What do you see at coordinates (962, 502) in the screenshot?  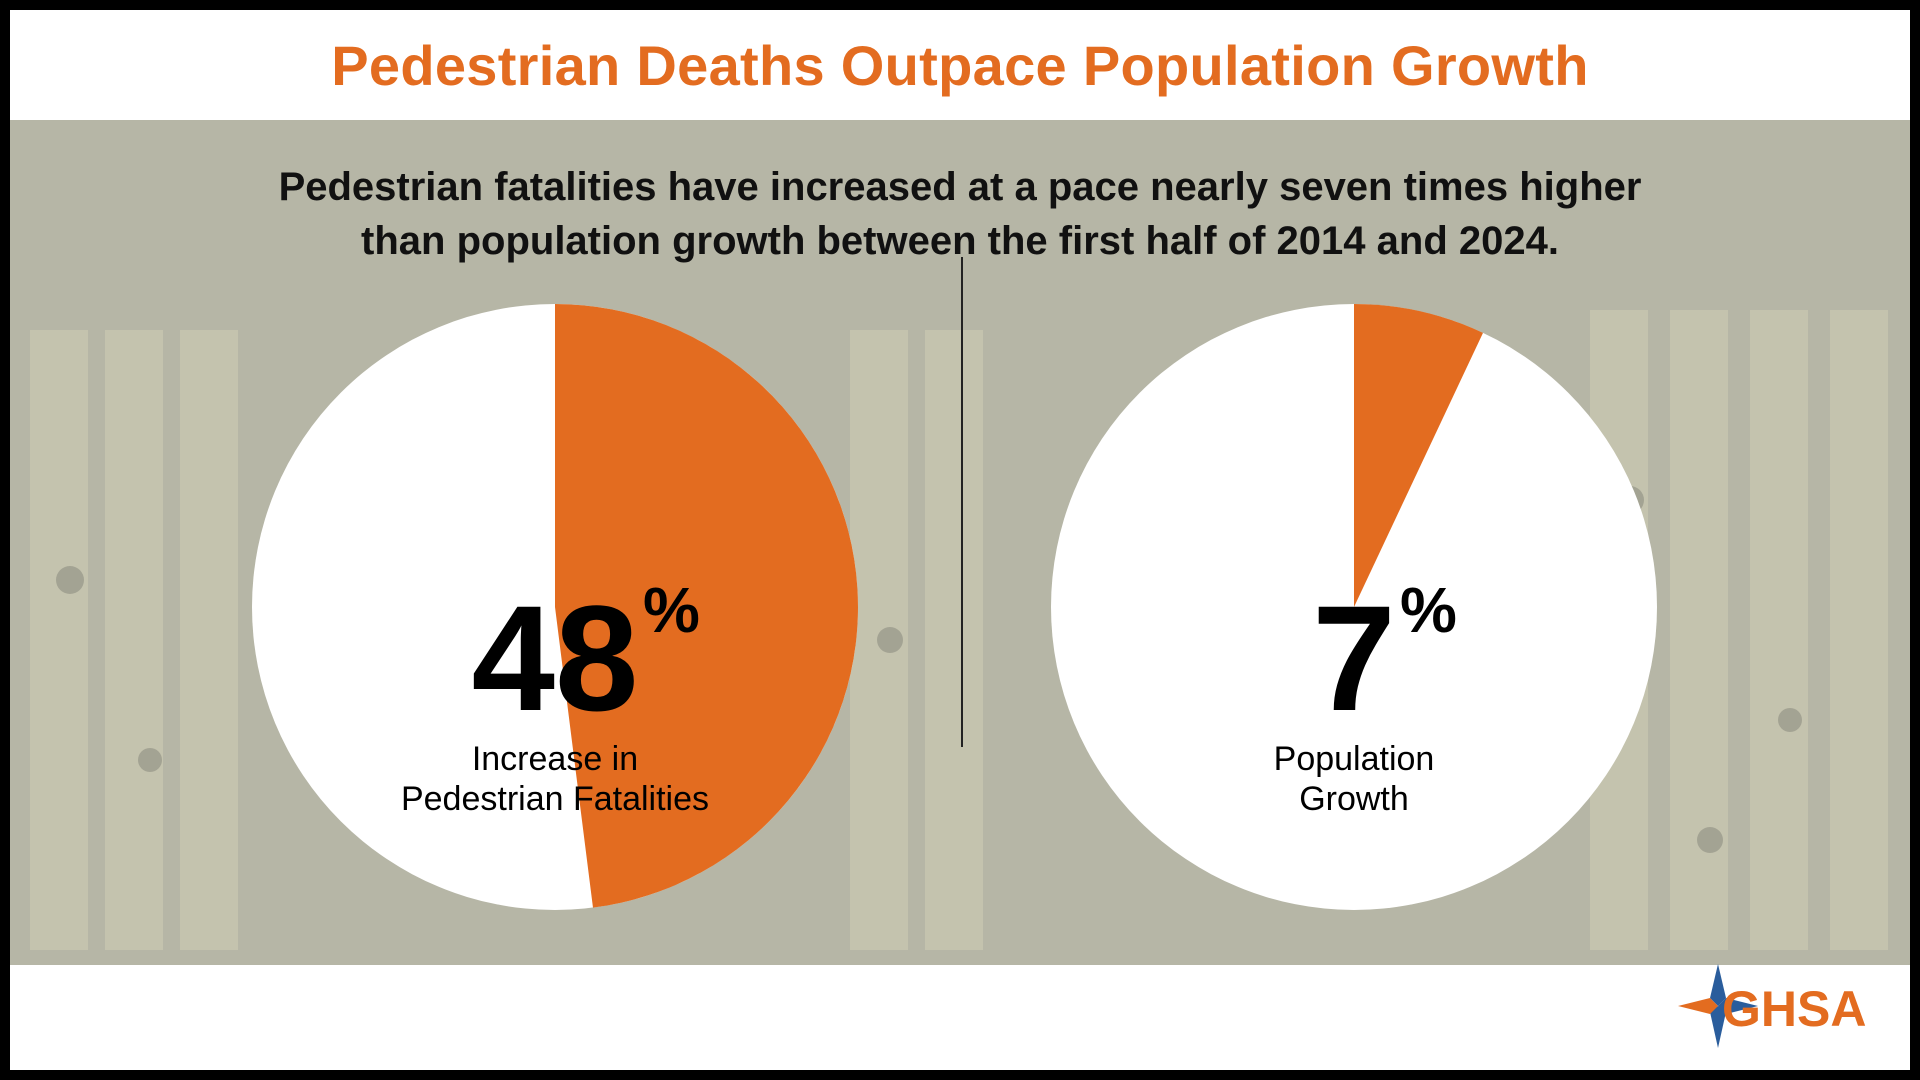 I see `chart-divider` at bounding box center [962, 502].